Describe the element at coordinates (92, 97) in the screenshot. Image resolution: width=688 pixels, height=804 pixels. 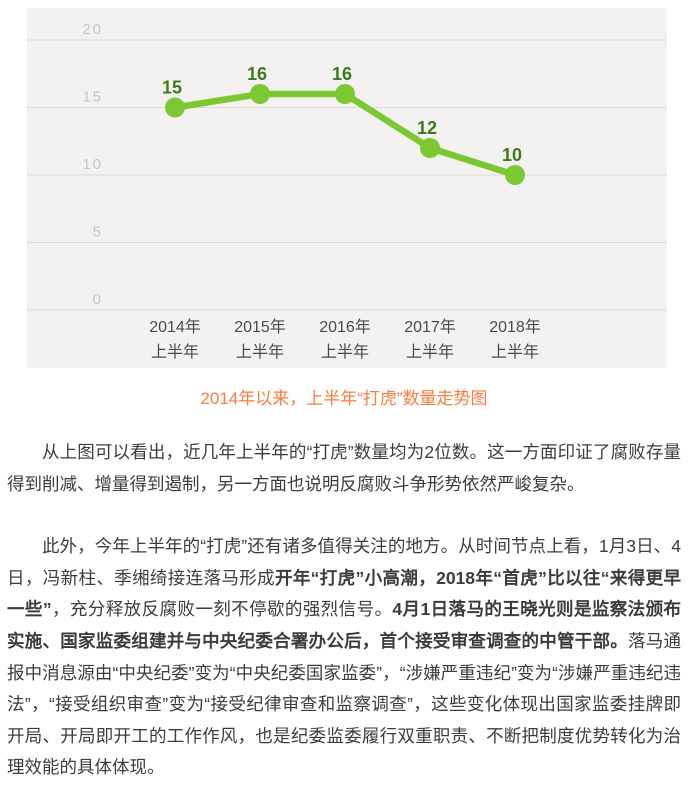
I see `y-axis-tick-label: 15` at that location.